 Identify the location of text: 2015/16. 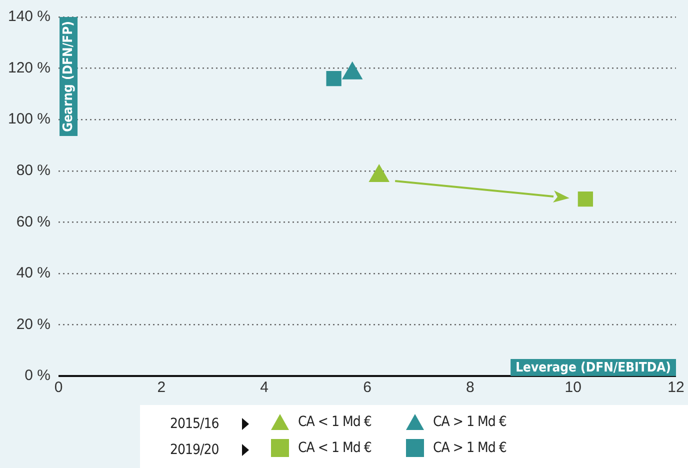
(195, 424).